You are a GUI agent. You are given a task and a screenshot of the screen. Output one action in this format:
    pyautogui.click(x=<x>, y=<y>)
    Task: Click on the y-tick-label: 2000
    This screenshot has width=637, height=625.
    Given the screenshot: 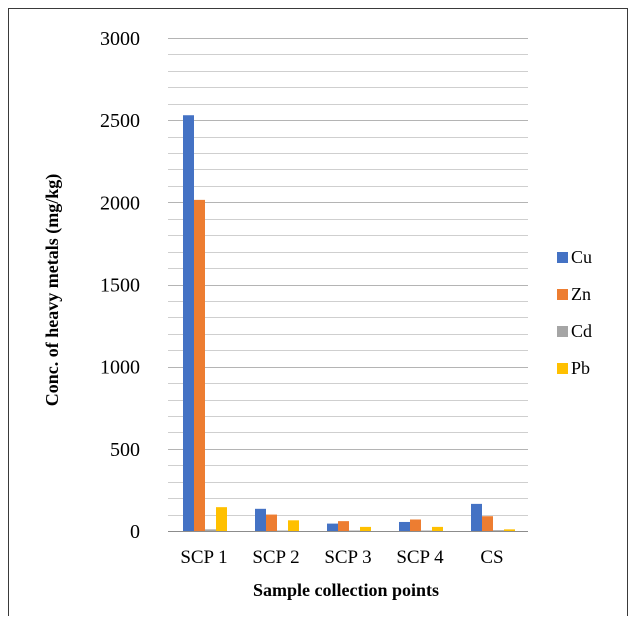 What is the action you would take?
    pyautogui.click(x=120, y=203)
    